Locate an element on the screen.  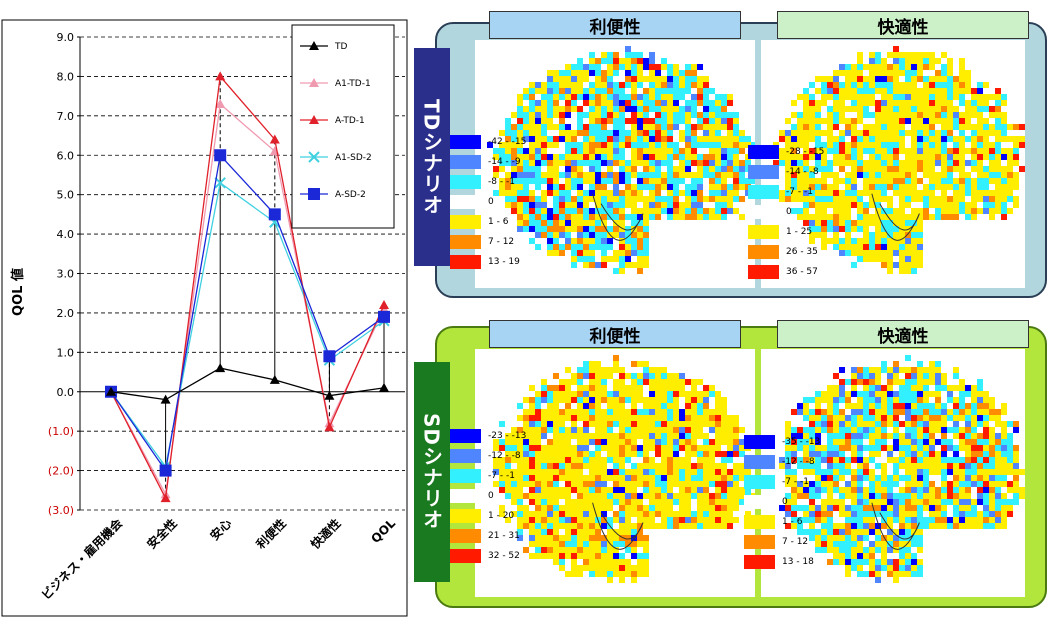
map-raster is located at coordinates (621, 160).